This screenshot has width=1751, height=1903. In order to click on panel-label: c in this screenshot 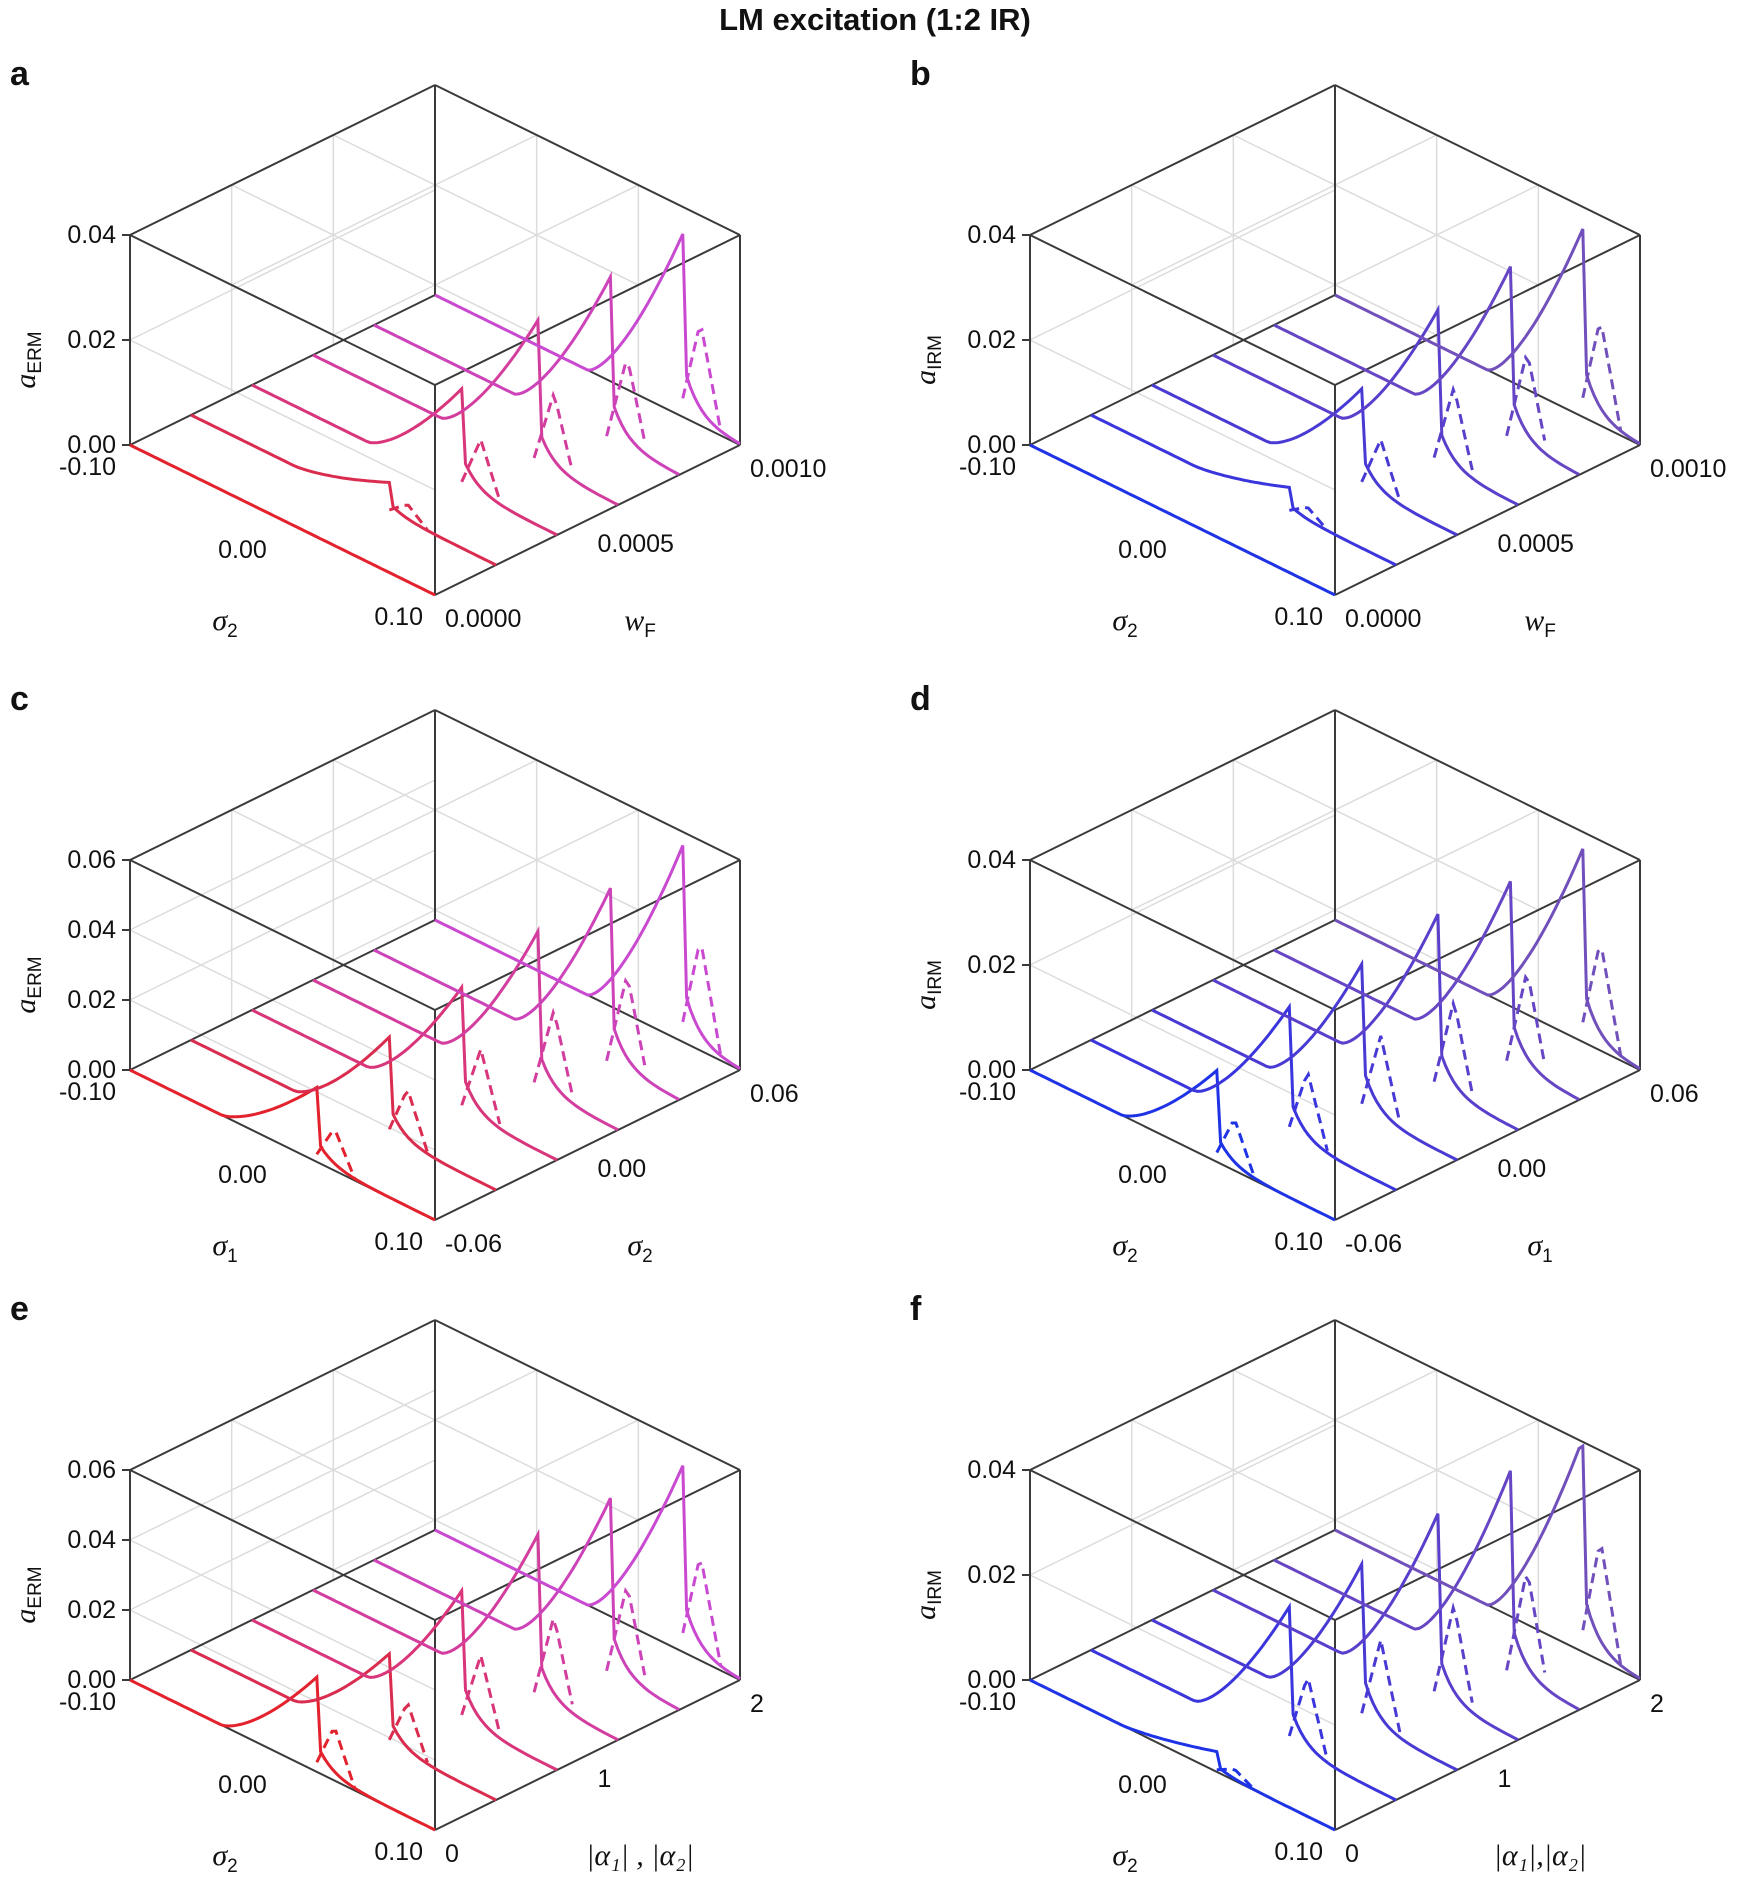, I will do `click(19, 699)`.